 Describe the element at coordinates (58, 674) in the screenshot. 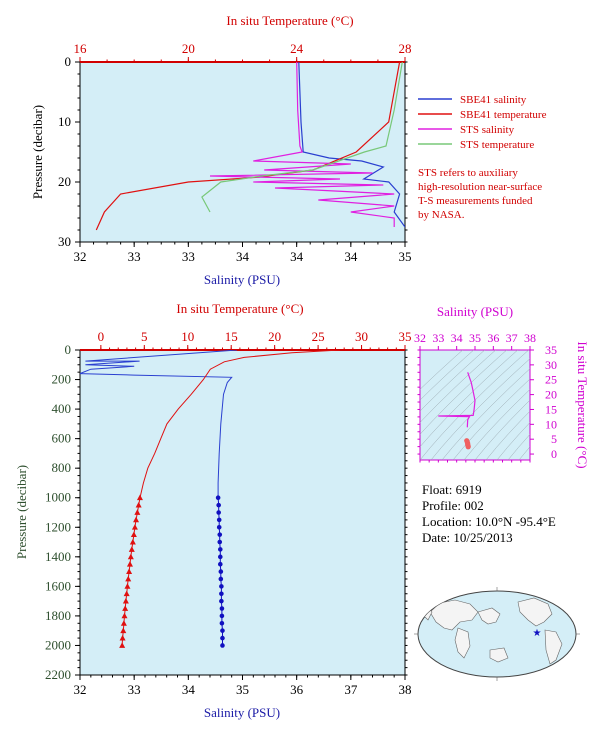

I see `bottom-y-tick-label: 2200` at that location.